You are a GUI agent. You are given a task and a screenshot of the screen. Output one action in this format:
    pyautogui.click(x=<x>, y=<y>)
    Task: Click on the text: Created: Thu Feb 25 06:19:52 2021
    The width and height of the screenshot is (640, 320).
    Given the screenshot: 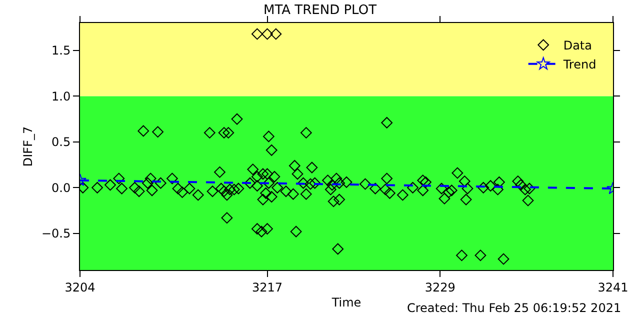 What is the action you would take?
    pyautogui.click(x=514, y=308)
    